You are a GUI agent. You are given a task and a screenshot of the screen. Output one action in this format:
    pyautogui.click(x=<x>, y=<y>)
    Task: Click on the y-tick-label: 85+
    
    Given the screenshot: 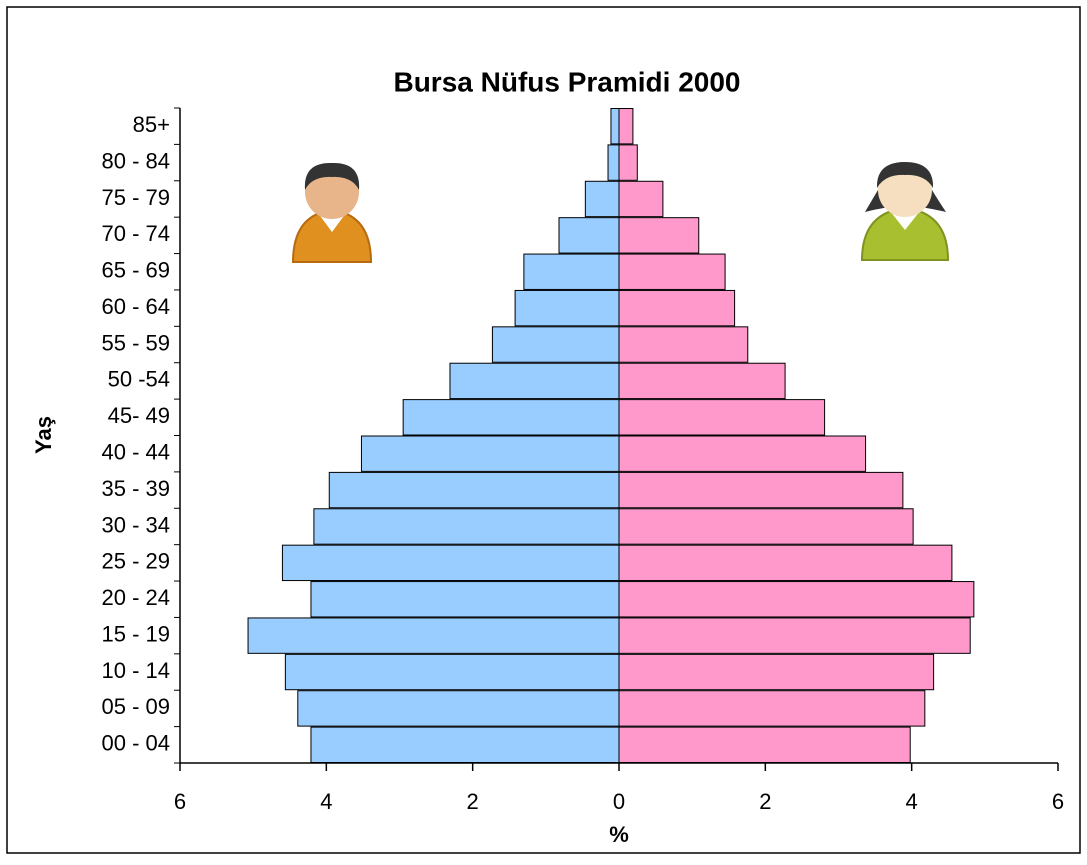 What is the action you would take?
    pyautogui.click(x=151, y=124)
    